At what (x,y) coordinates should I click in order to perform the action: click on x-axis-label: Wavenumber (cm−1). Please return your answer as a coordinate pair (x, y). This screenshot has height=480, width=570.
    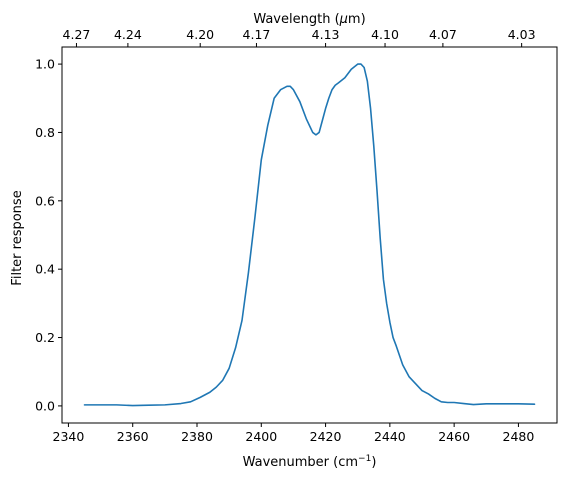
    Looking at the image, I should click on (310, 462).